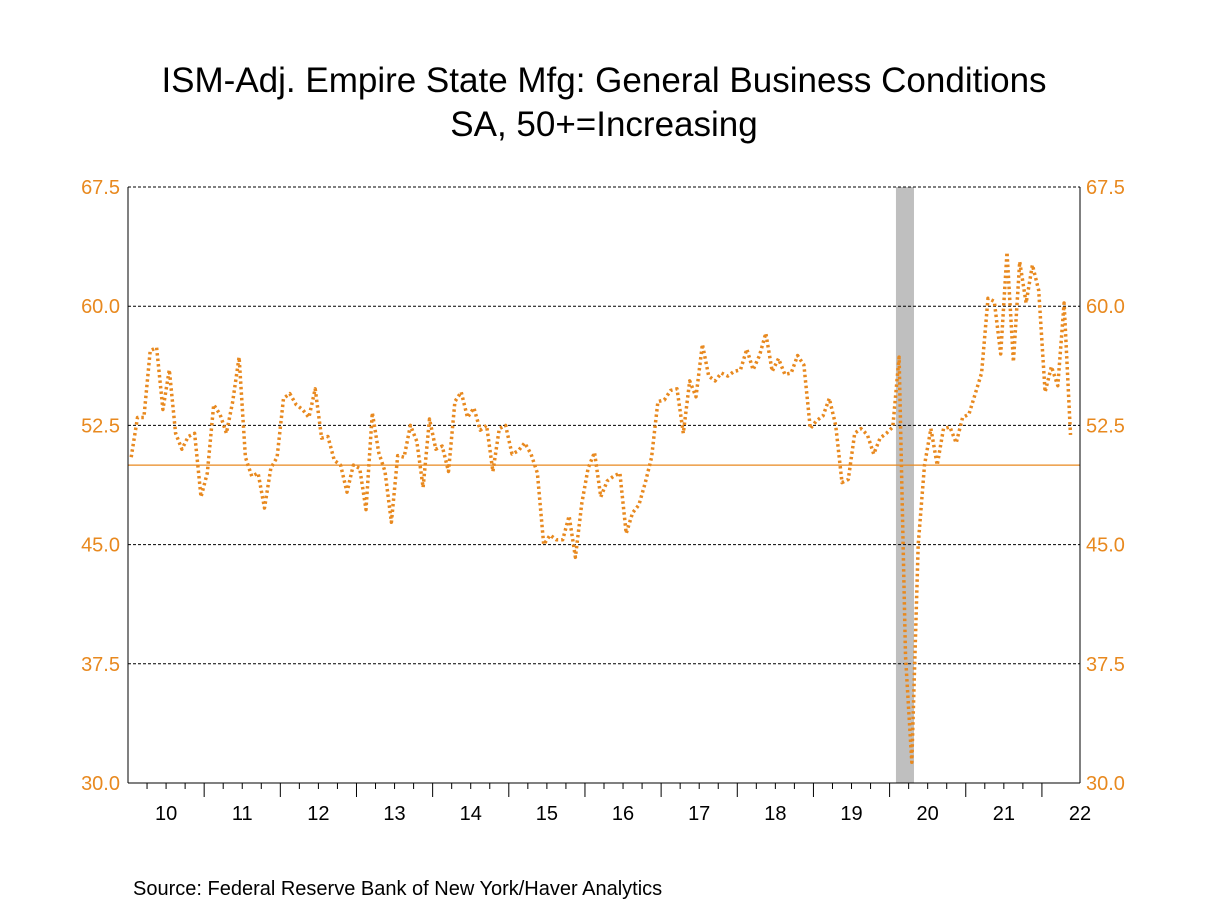  I want to click on y-tick-label-right: 60.0, so click(1105, 307).